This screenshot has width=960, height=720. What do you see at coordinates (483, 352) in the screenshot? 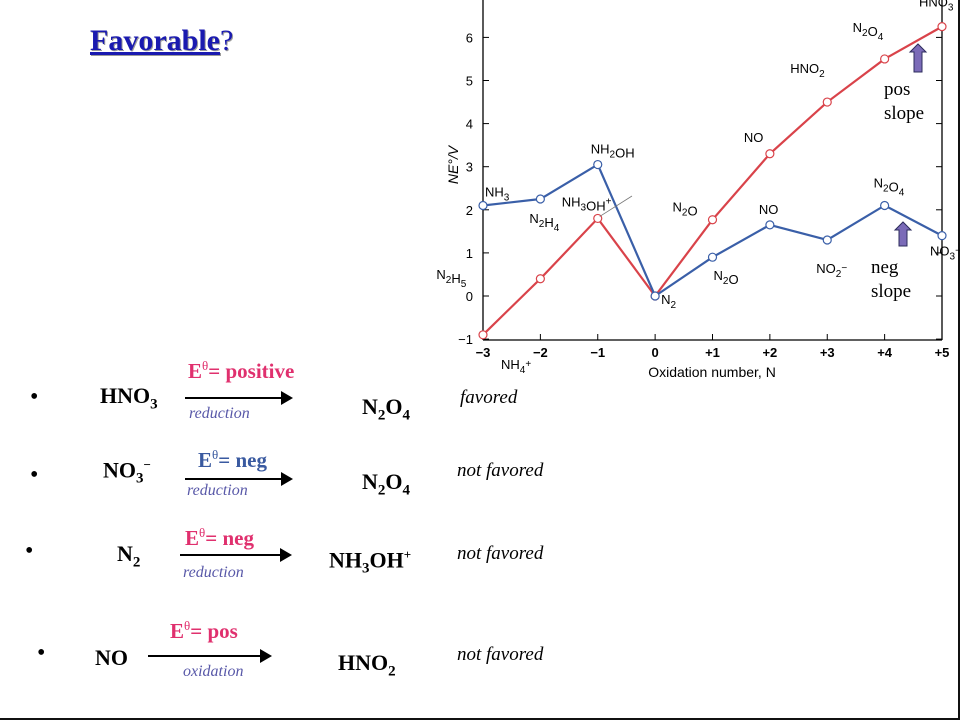
I see `x-tick-label: −3` at bounding box center [483, 352].